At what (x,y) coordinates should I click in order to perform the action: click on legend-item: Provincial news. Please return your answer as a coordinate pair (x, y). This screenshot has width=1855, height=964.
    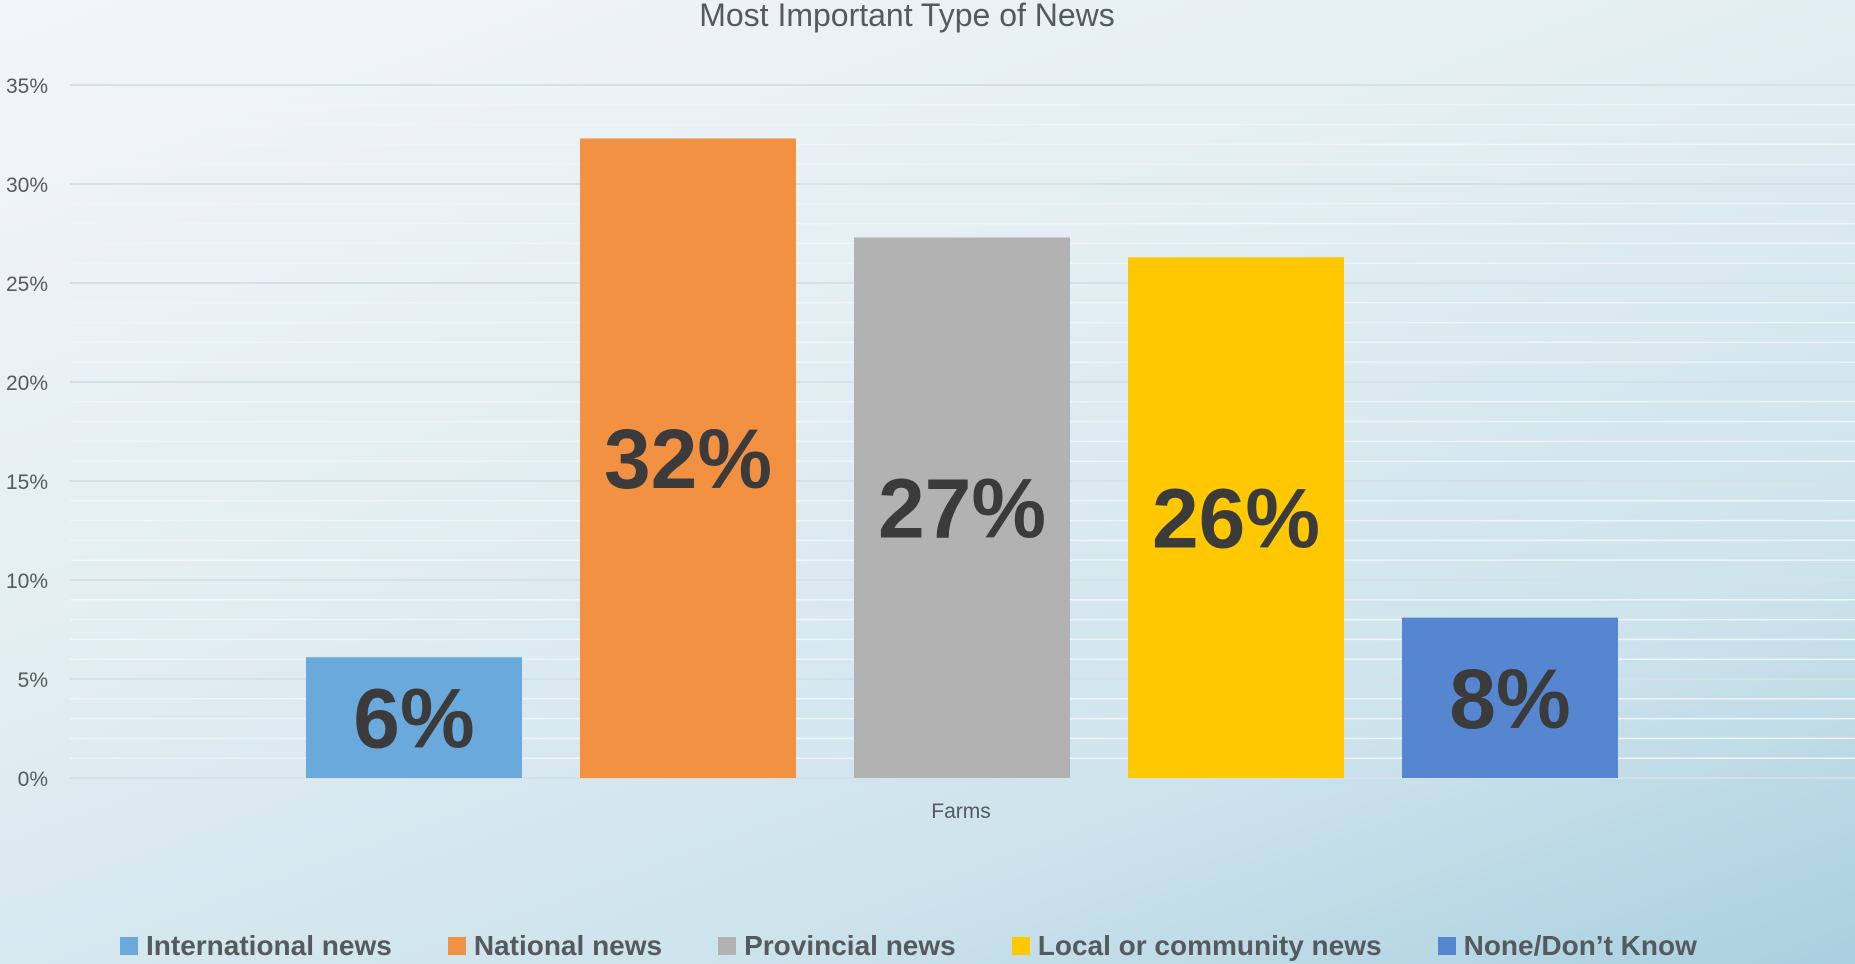
    Looking at the image, I should click on (837, 946).